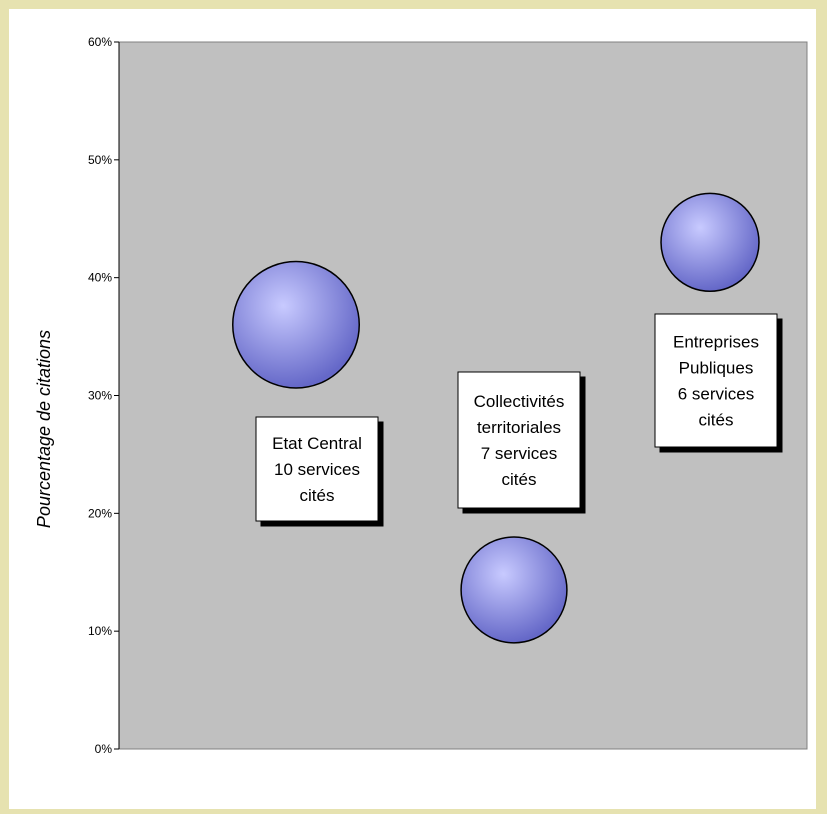 The width and height of the screenshot is (827, 814). Describe the element at coordinates (104, 749) in the screenshot. I see `y-tick-label: 0%` at that location.